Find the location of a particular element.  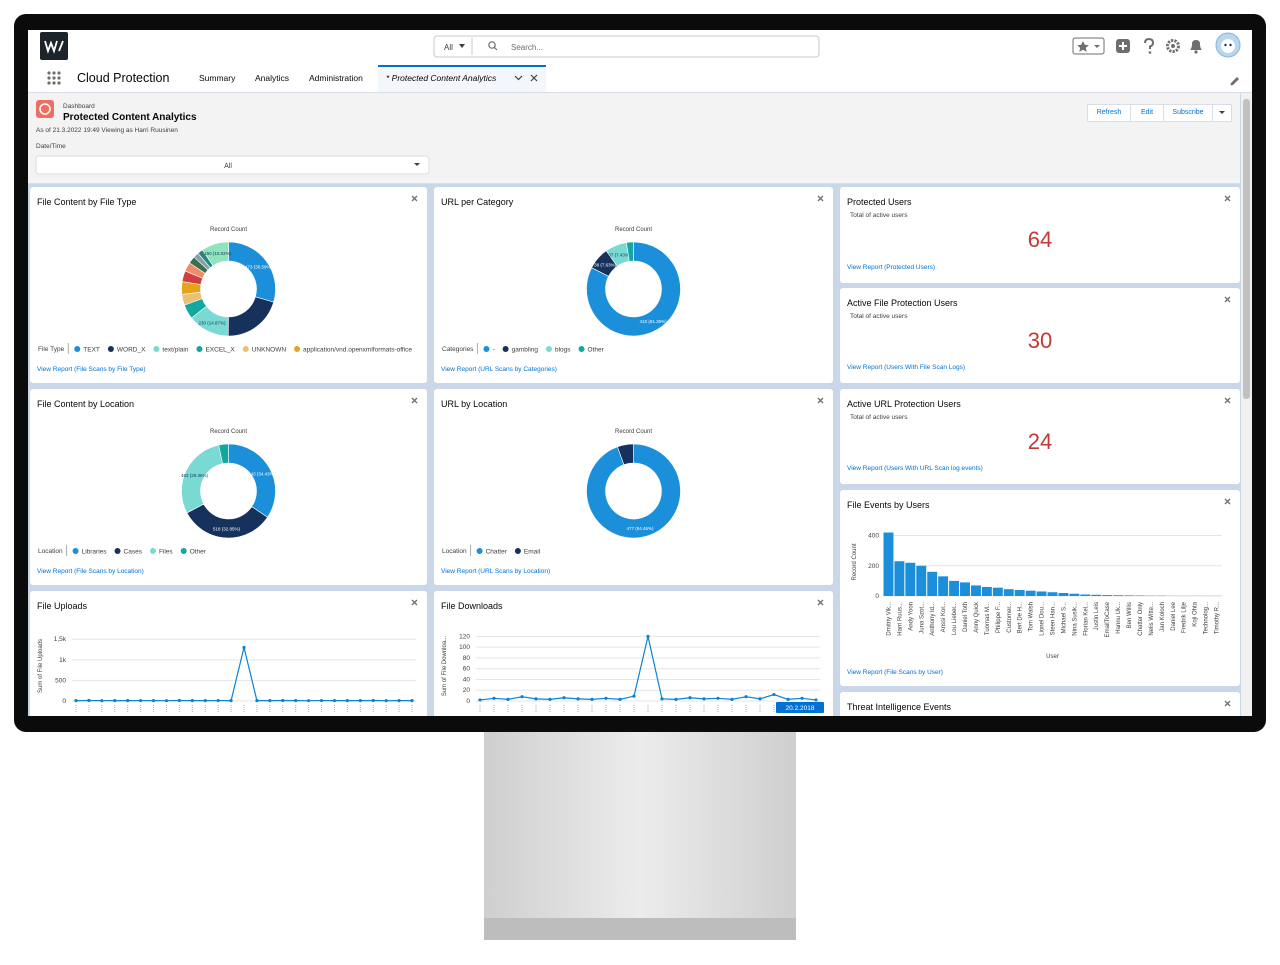

y-tick-label: 100 is located at coordinates (464, 647).